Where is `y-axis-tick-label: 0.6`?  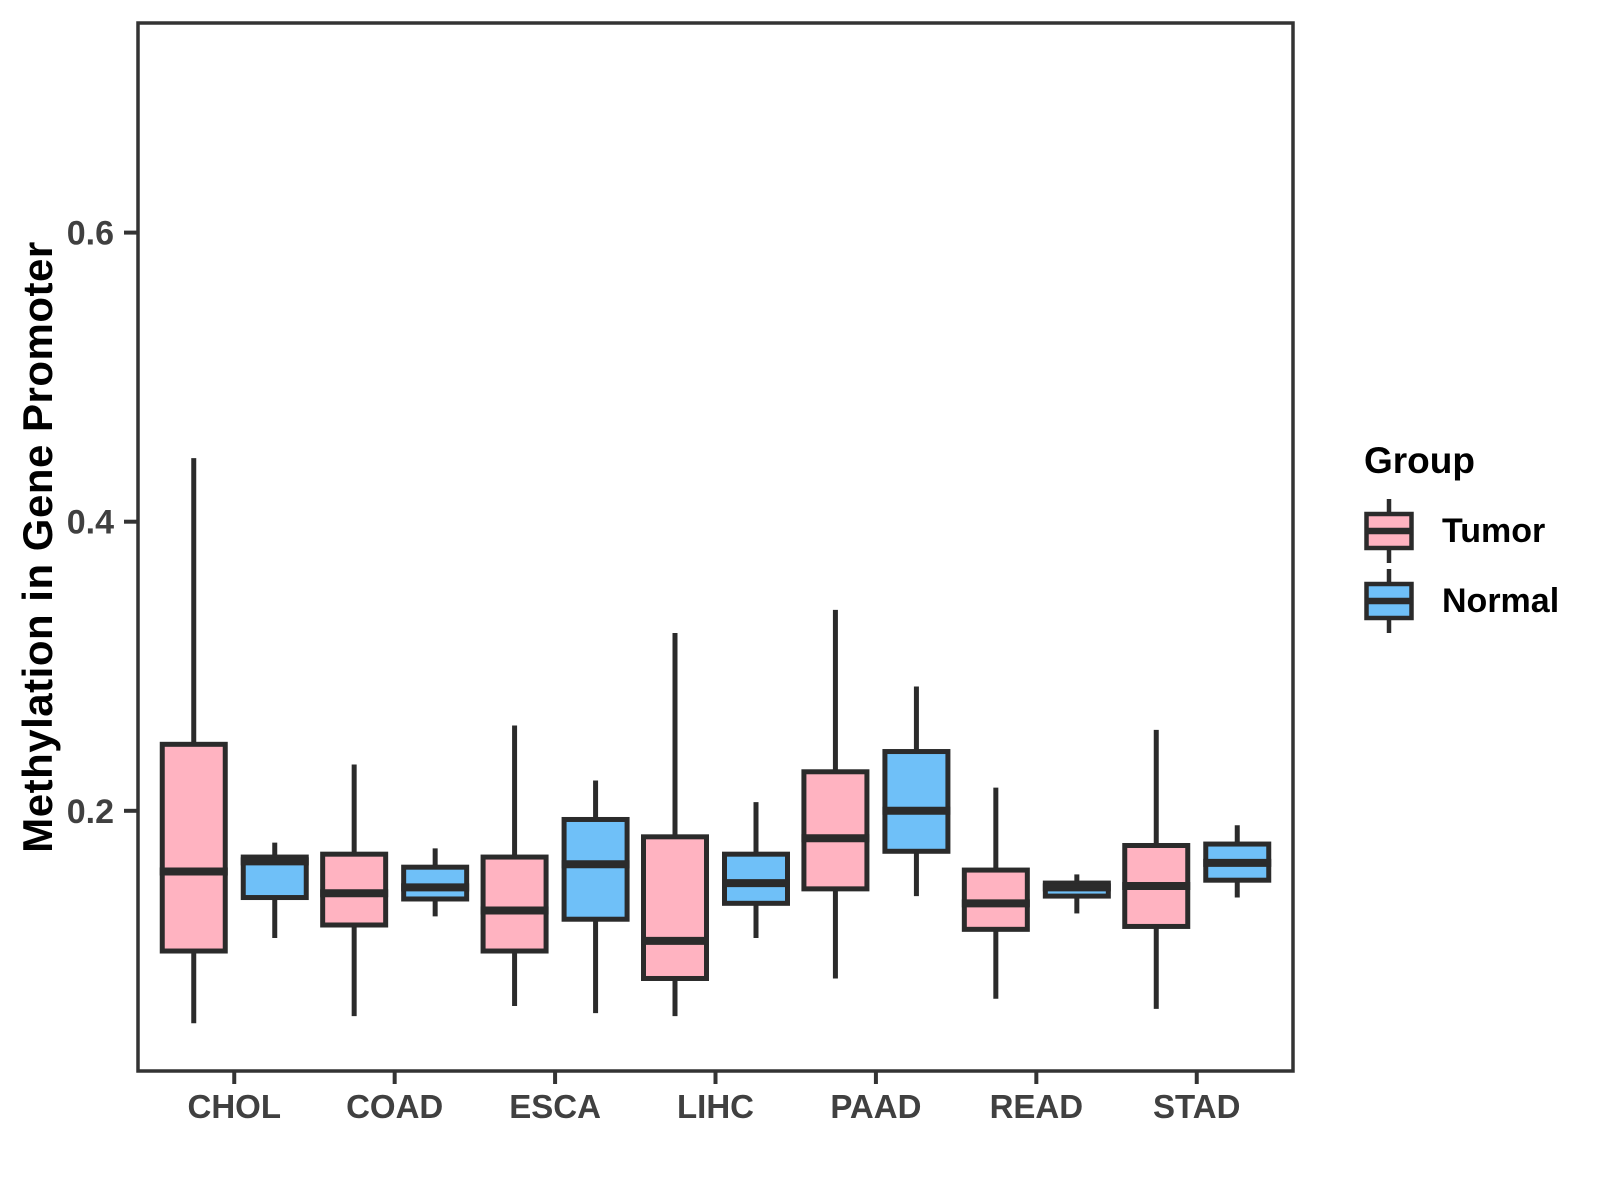 y-axis-tick-label: 0.6 is located at coordinates (90, 234).